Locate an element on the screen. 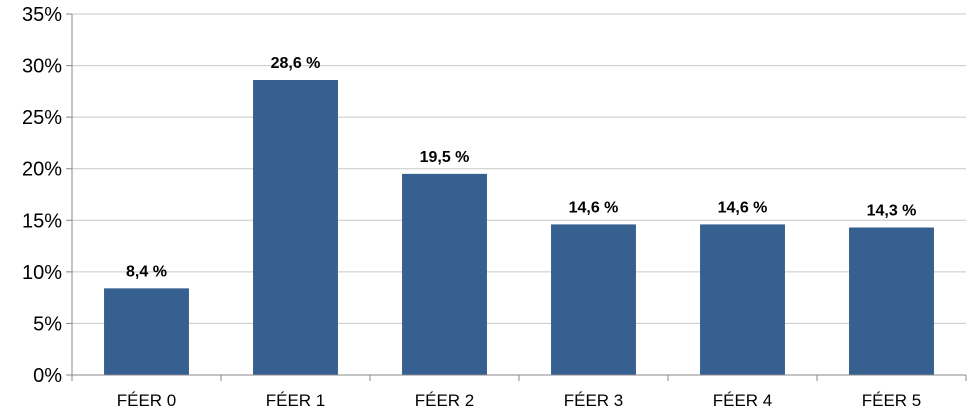 This screenshot has width=974, height=419. data-label: 19,5 % is located at coordinates (445, 157).